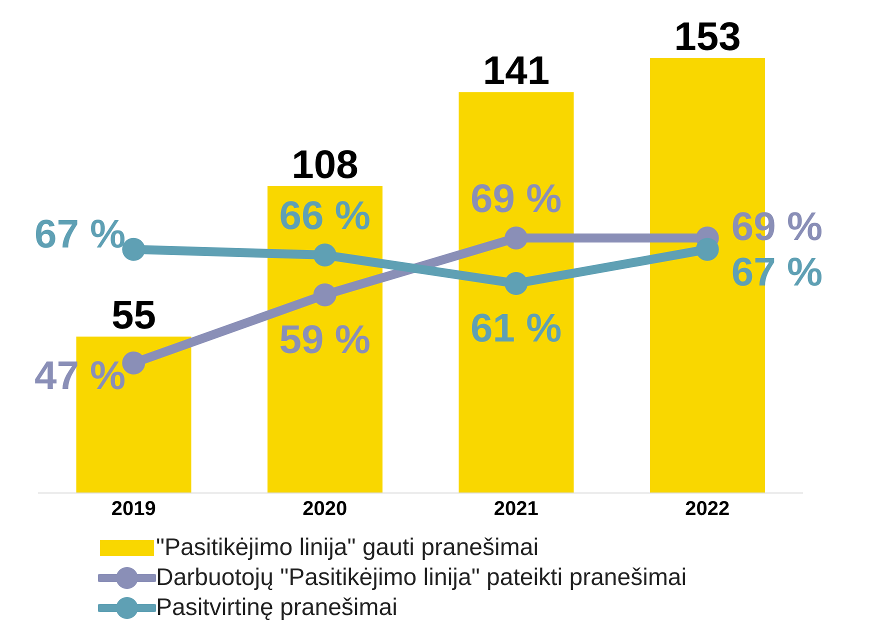  I want to click on legend-label: "Pasitikėjimo linija" gauti pranešimai, so click(347, 548).